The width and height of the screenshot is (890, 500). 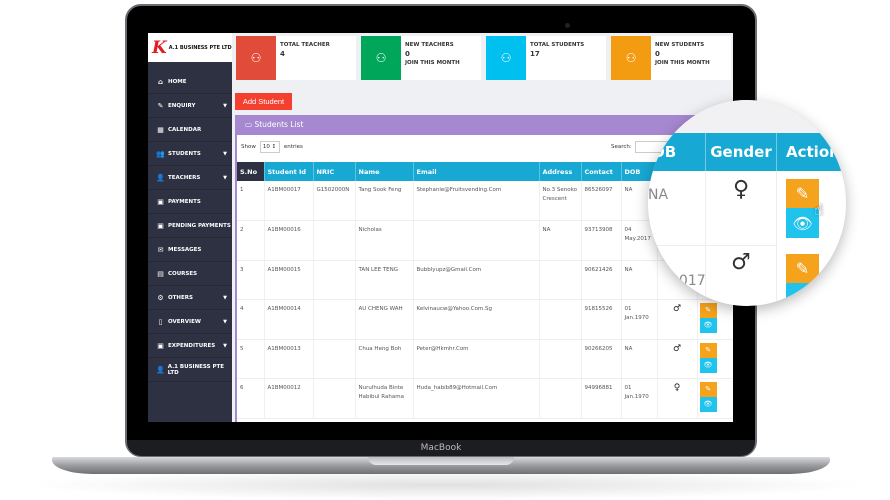 What do you see at coordinates (251, 201) in the screenshot?
I see `cell-sno: 1` at bounding box center [251, 201].